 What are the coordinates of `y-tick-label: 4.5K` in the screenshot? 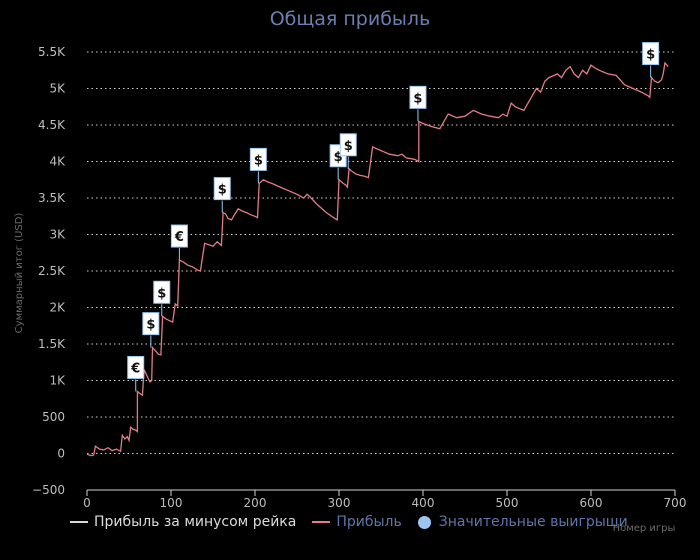 It's located at (52, 125).